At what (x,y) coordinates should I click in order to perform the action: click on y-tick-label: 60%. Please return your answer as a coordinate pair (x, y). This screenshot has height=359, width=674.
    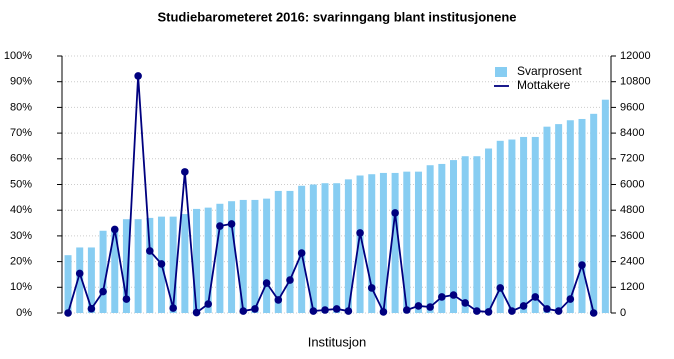
    Looking at the image, I should click on (21, 159).